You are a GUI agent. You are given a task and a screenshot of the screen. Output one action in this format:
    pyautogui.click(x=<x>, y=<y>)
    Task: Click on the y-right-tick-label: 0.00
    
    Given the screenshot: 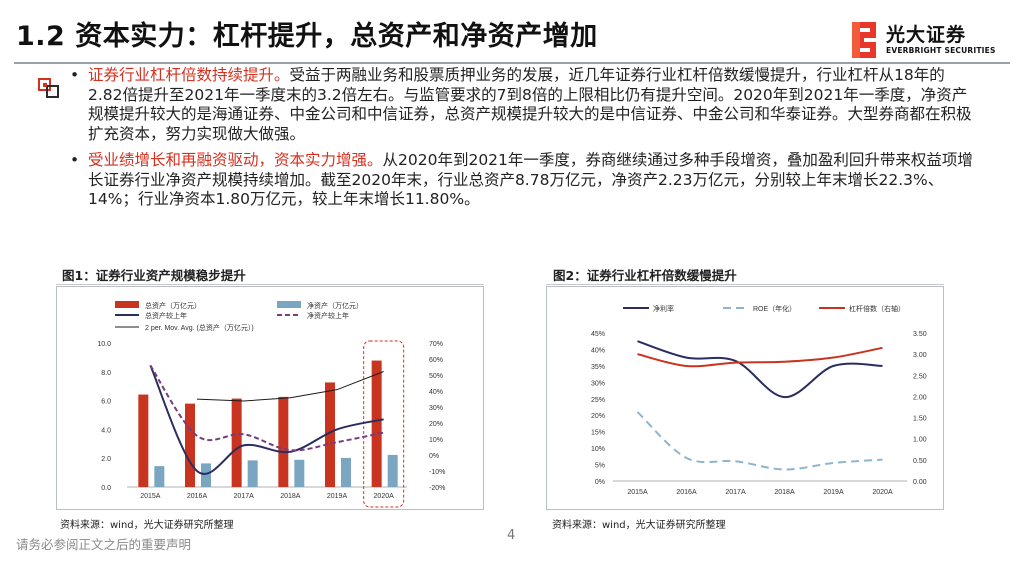 What is the action you would take?
    pyautogui.click(x=920, y=482)
    